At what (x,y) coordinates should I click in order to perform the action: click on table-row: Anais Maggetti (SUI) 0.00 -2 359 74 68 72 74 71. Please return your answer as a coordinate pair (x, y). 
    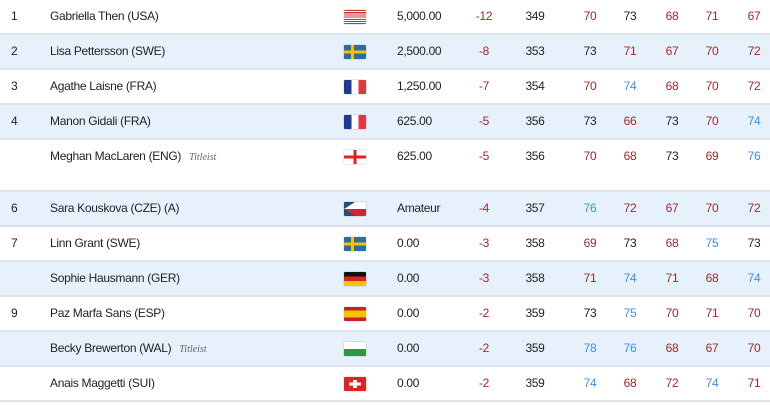
    Looking at the image, I should click on (385, 384).